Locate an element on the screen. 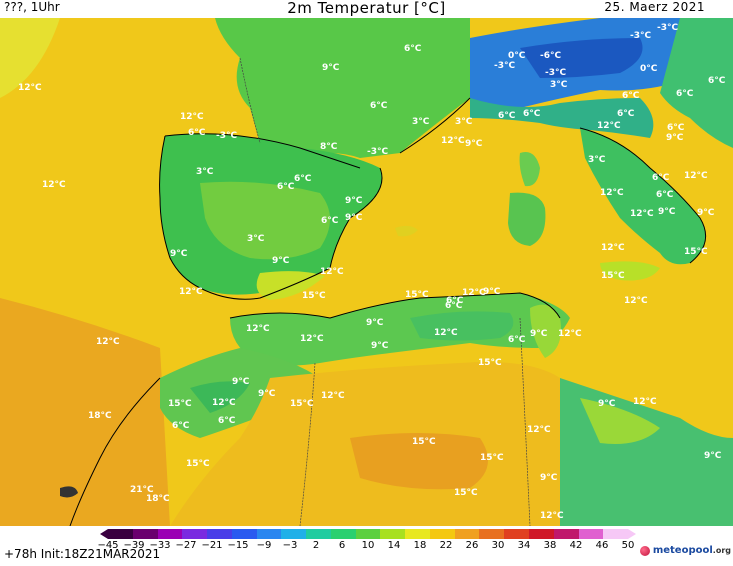  maghreb-coast is located at coordinates (400, 329).